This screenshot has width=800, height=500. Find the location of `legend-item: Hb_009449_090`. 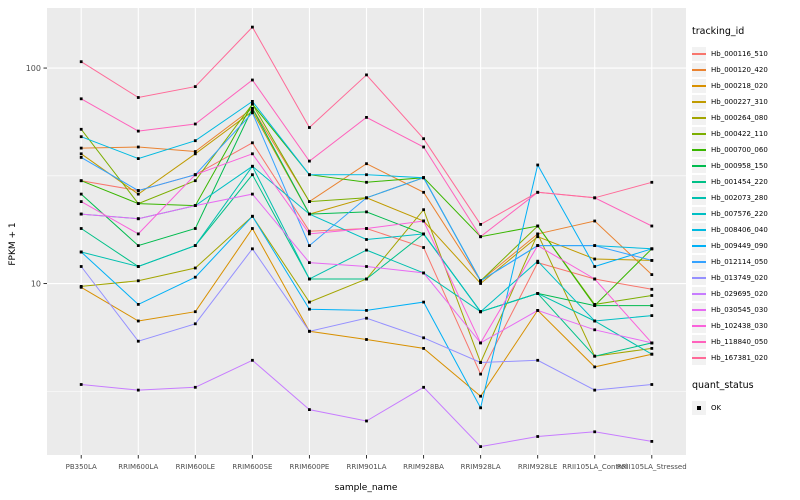

legend-item: Hb_009449_090 is located at coordinates (730, 246).